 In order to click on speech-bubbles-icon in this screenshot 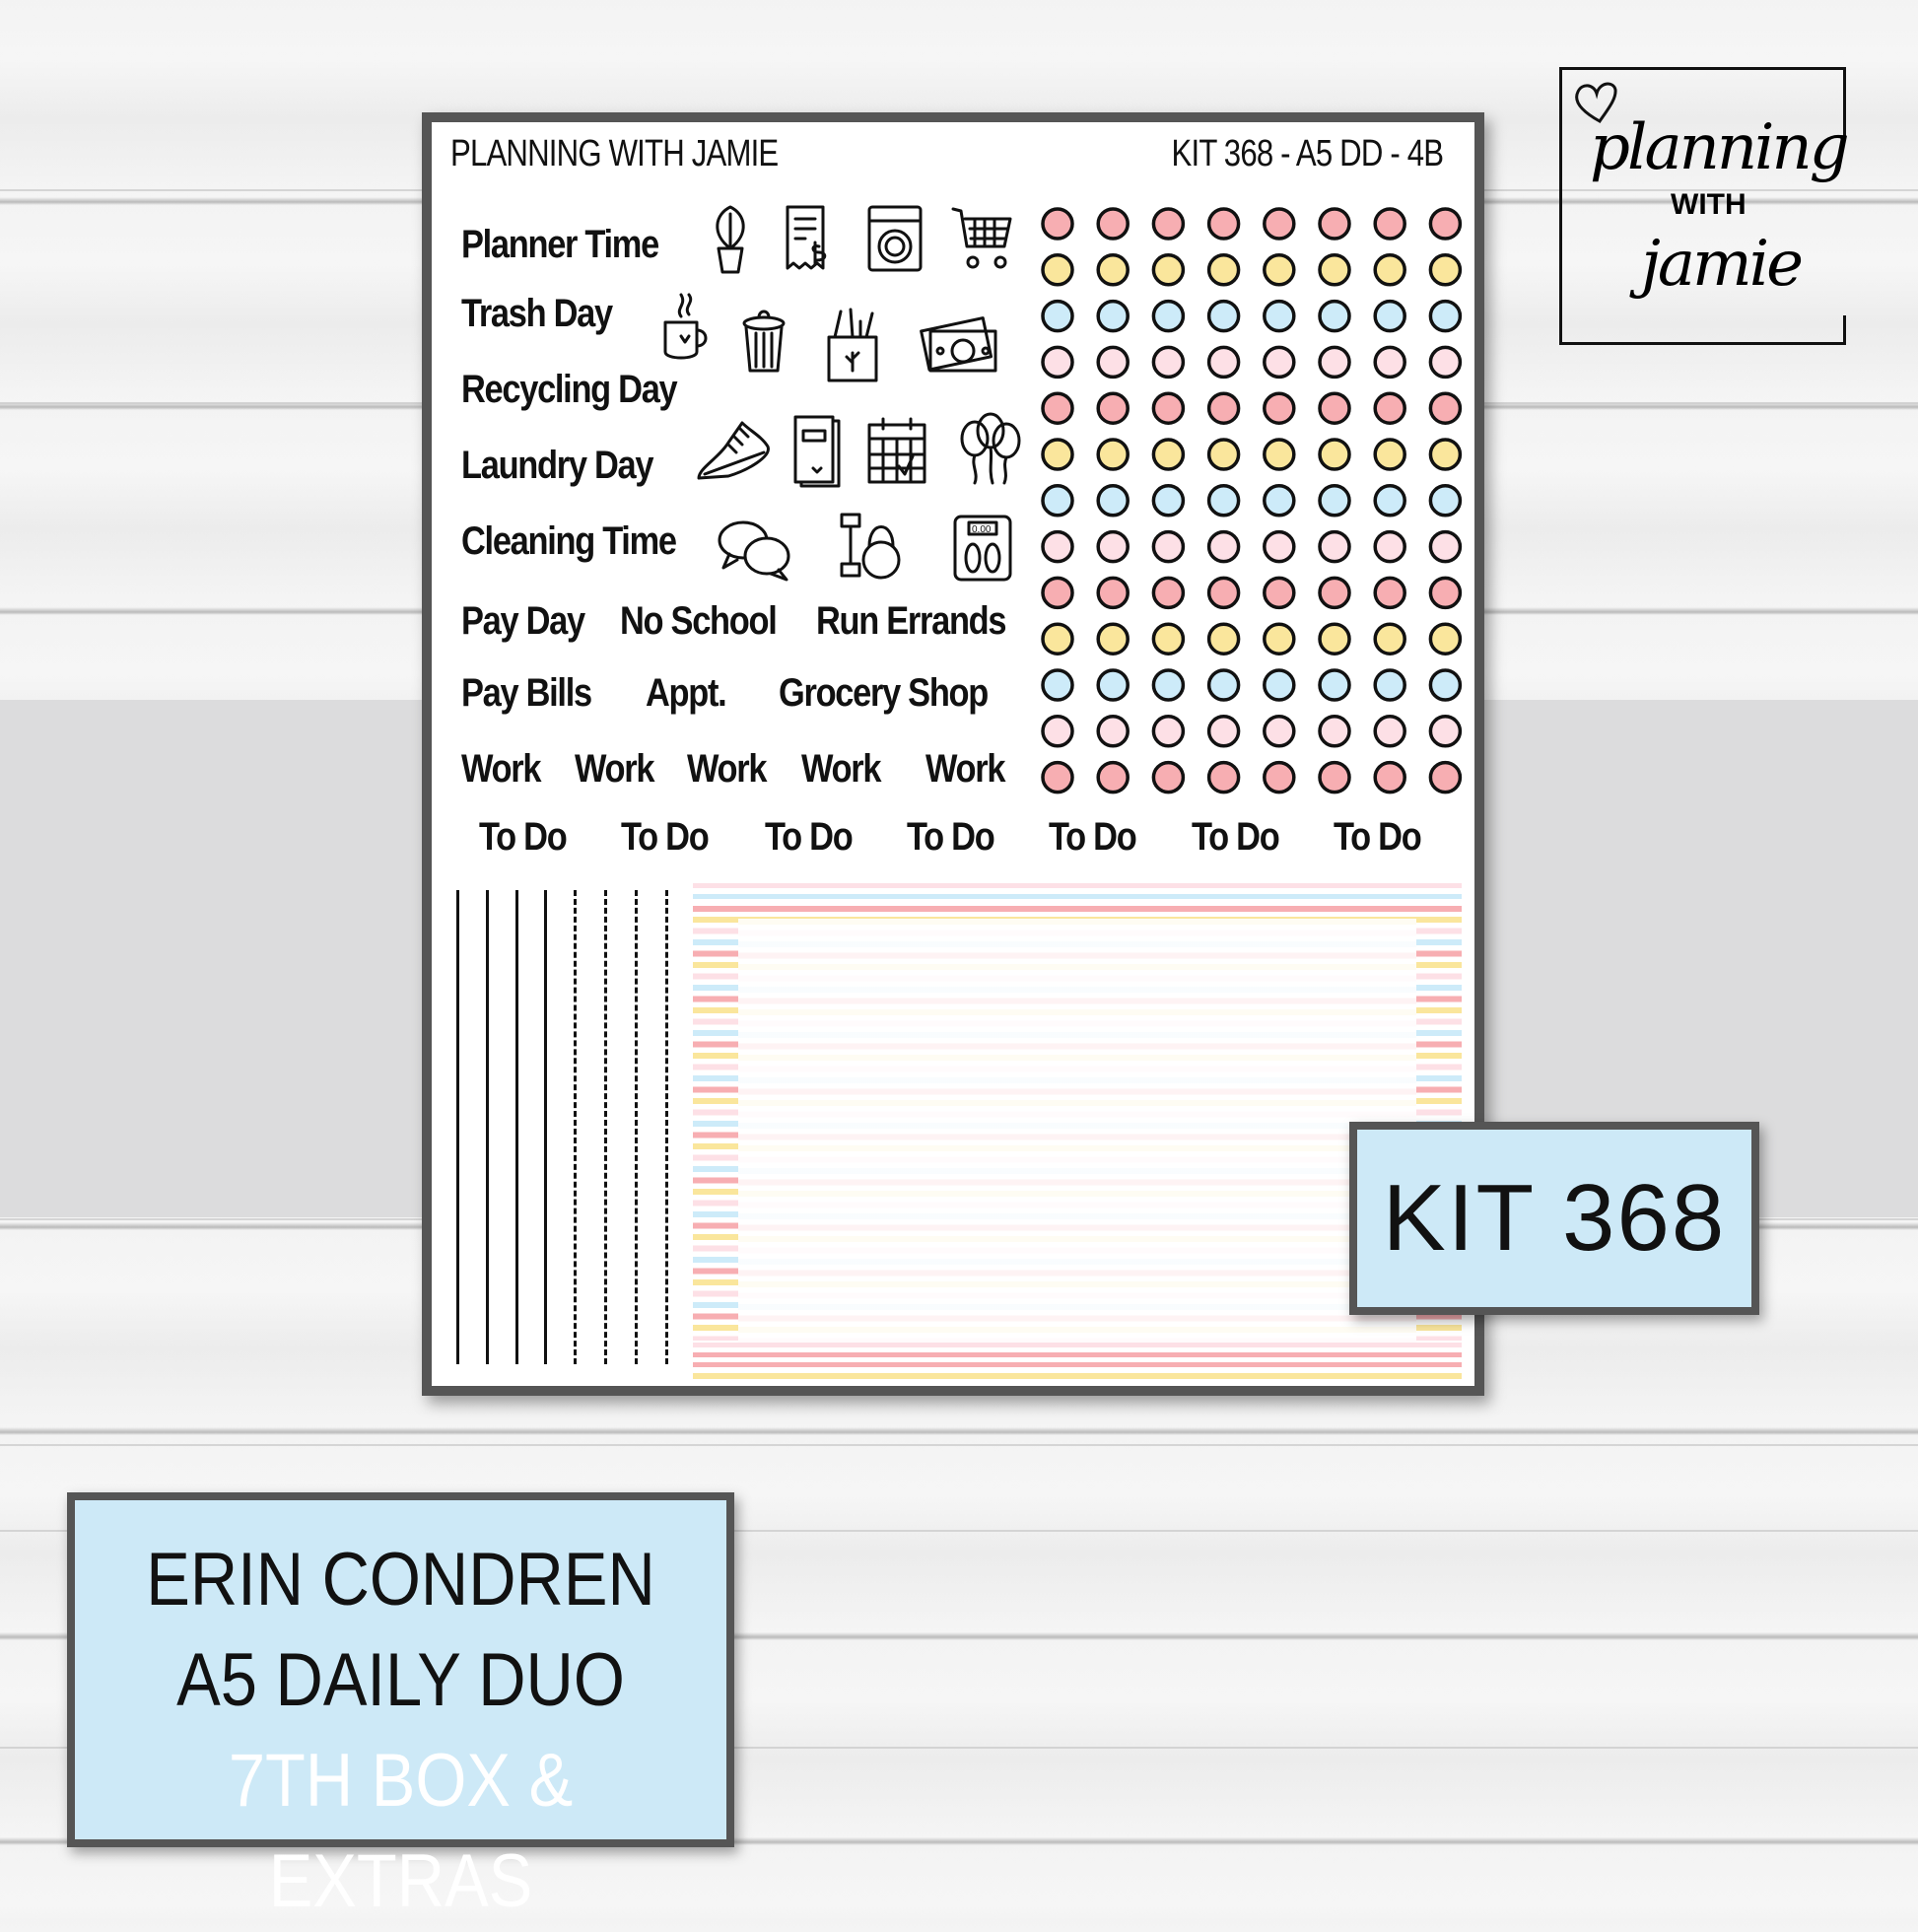, I will do `click(754, 551)`.